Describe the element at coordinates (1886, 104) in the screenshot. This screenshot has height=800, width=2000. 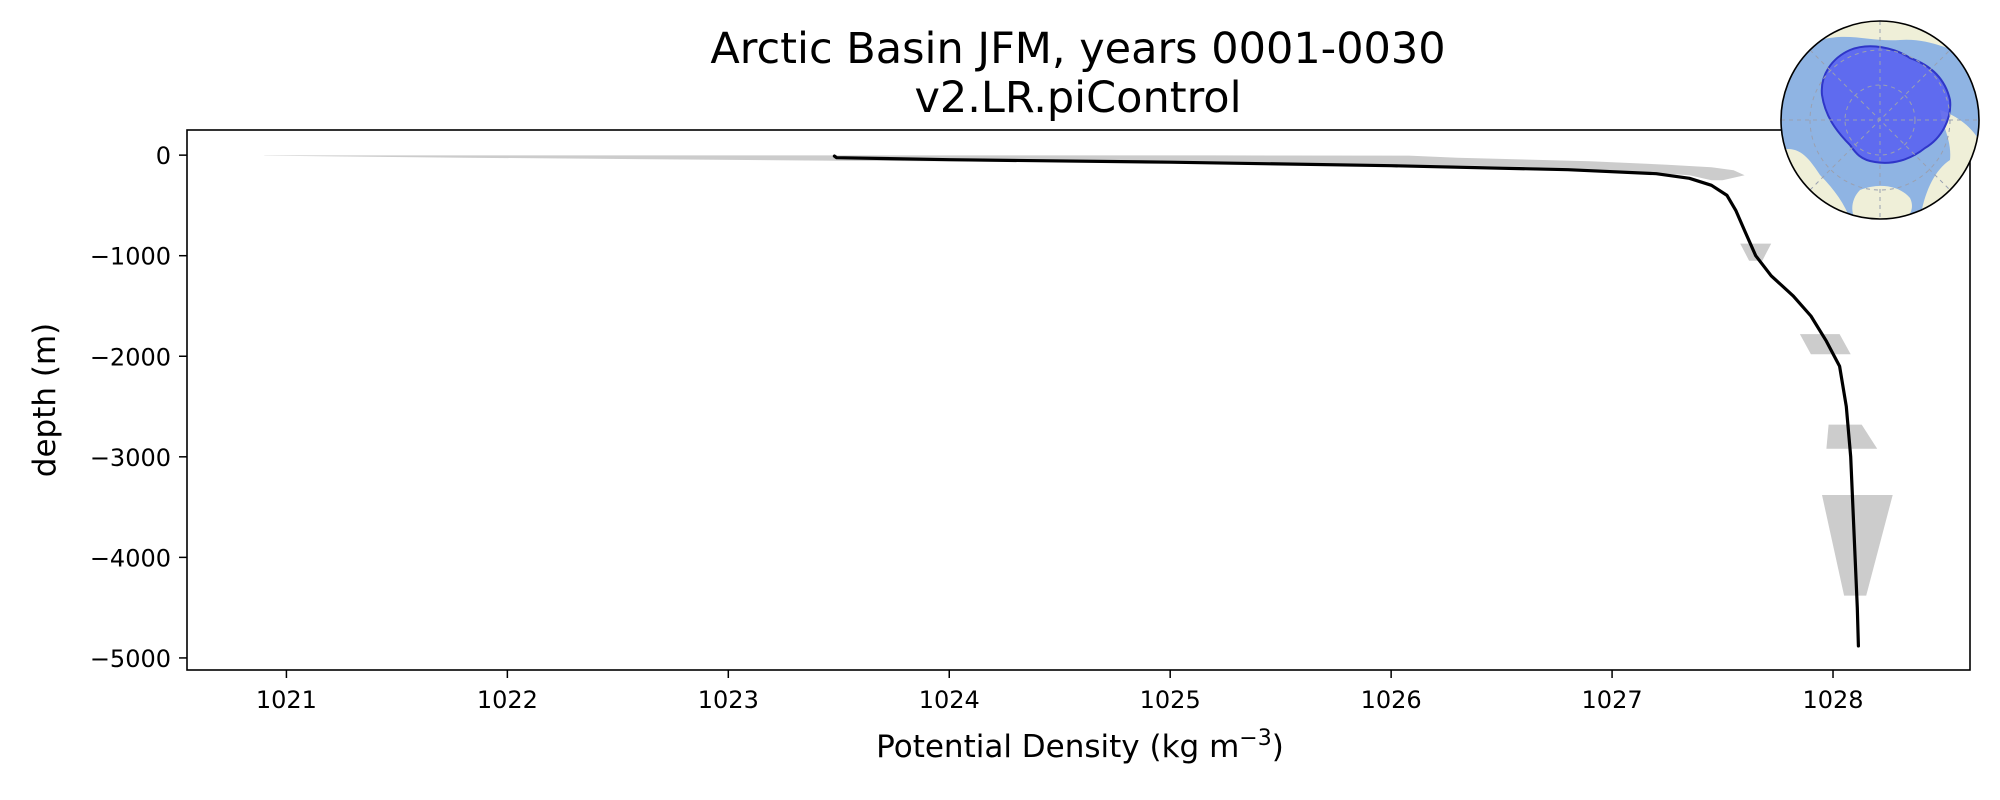
I see `inset-arctic-region` at that location.